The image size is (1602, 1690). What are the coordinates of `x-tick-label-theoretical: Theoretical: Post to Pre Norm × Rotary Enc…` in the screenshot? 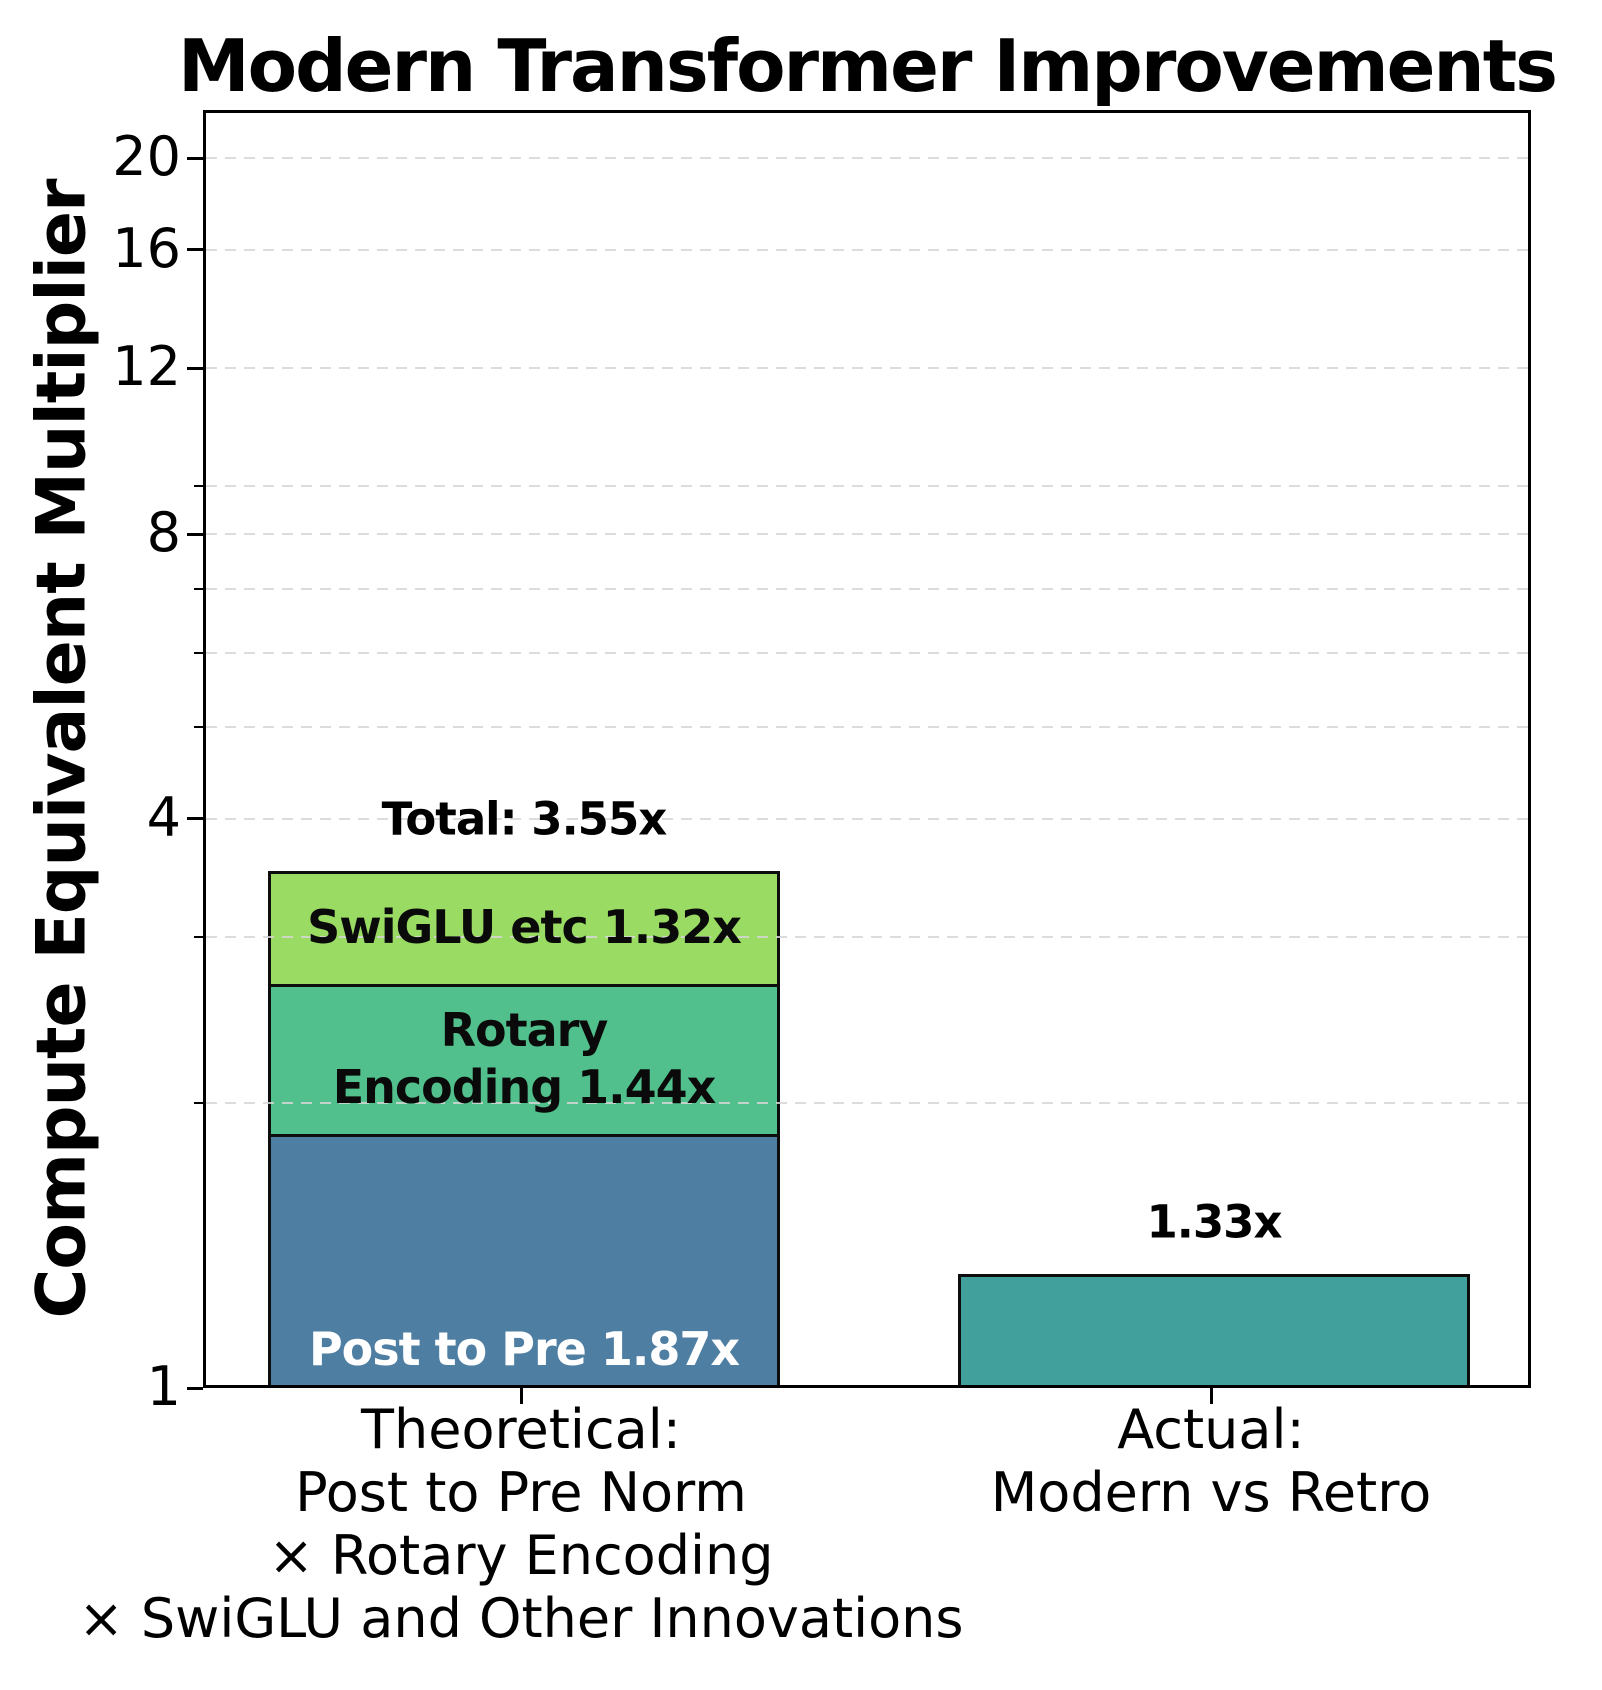 It's located at (521, 1524).